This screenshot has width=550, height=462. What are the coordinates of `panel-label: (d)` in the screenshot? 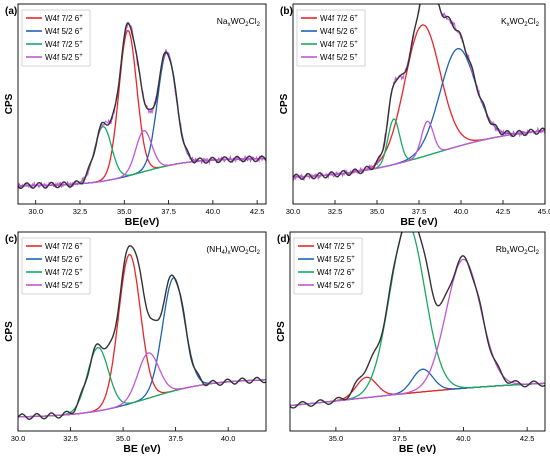 It's located at (283, 239).